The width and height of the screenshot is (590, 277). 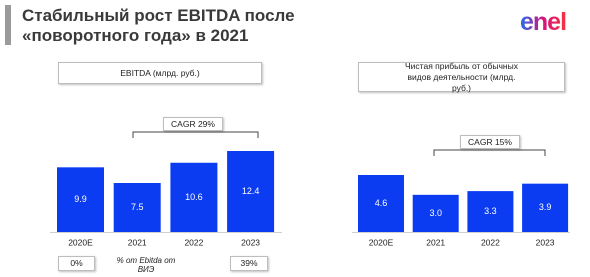 I want to click on value-label: 7.5, so click(x=137, y=207).